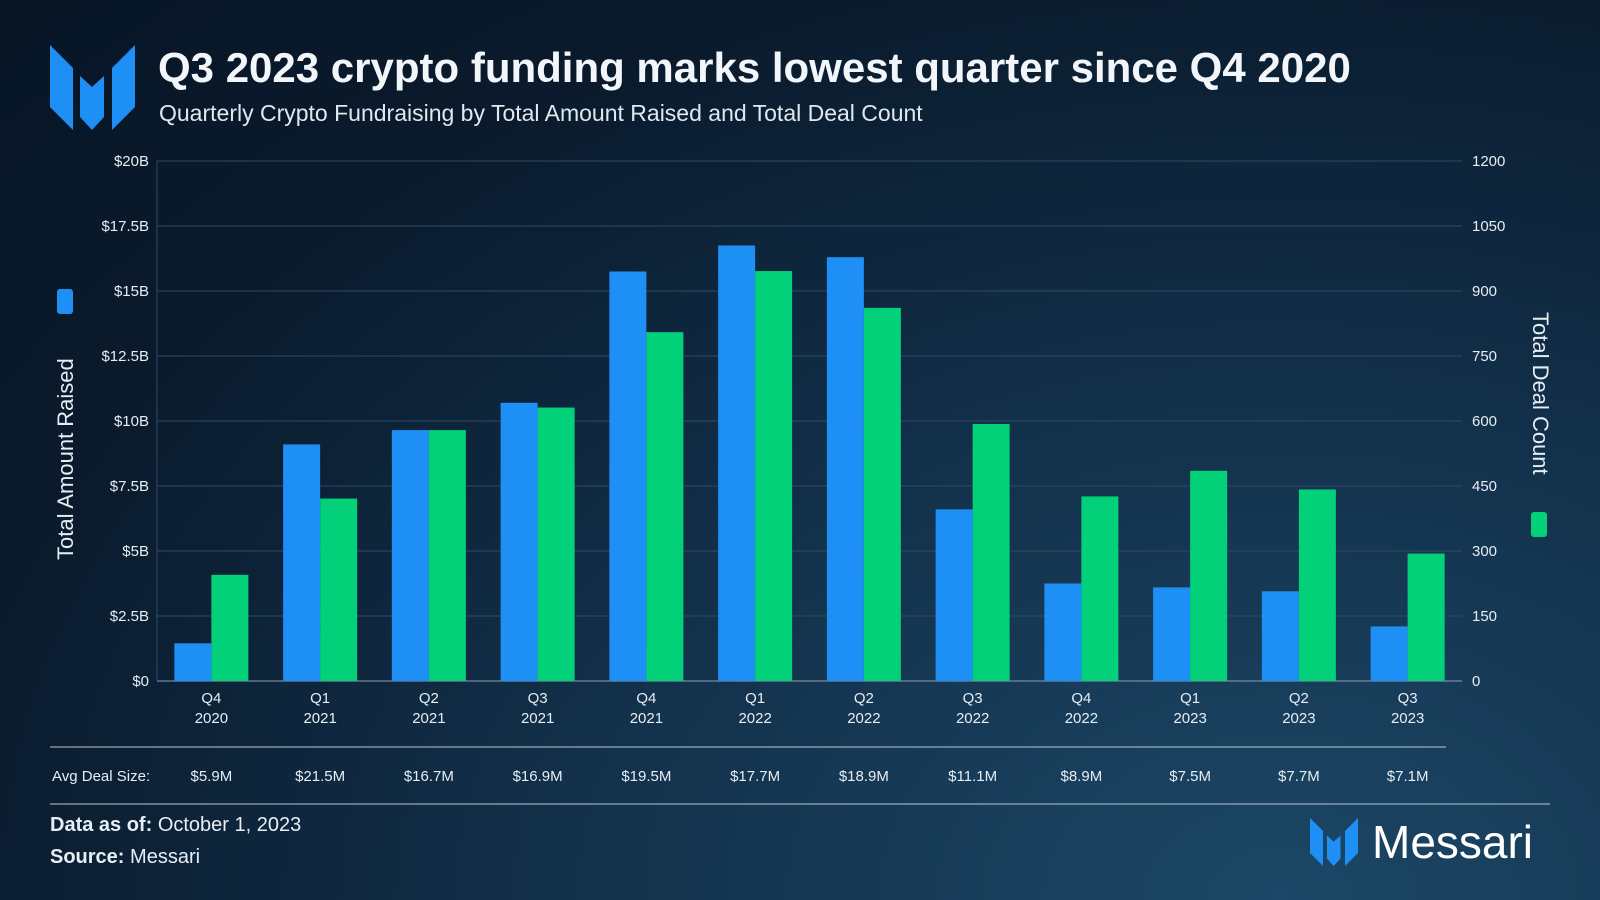 The width and height of the screenshot is (1600, 900). What do you see at coordinates (125, 356) in the screenshot?
I see `y-tick-label: $12.5B` at bounding box center [125, 356].